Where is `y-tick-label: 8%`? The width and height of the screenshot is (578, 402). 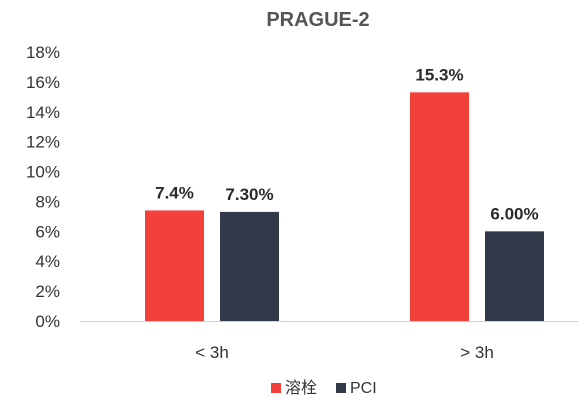 y-tick-label: 8% is located at coordinates (47, 201).